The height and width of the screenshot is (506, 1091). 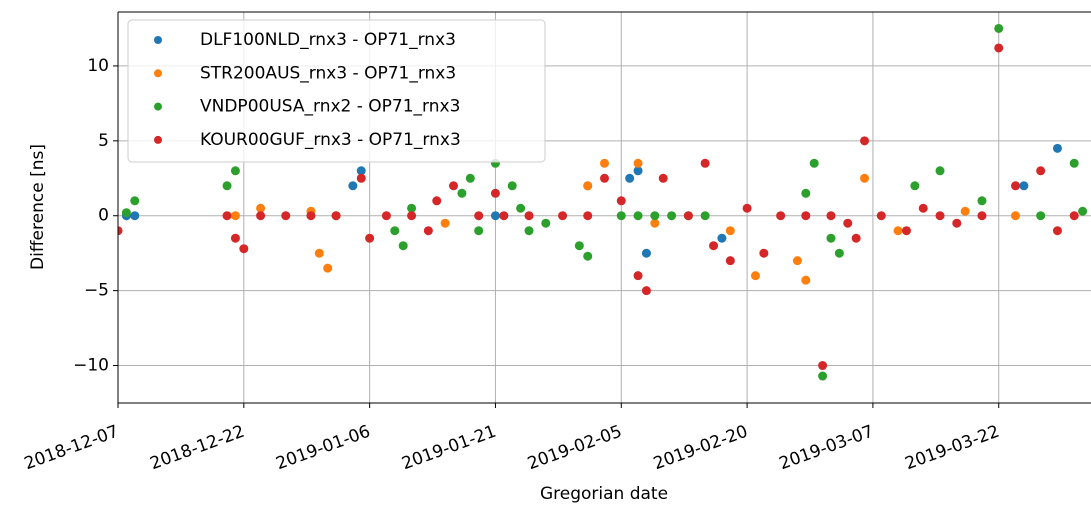 I want to click on x-tick-label: 2019-03-22, so click(x=952, y=448).